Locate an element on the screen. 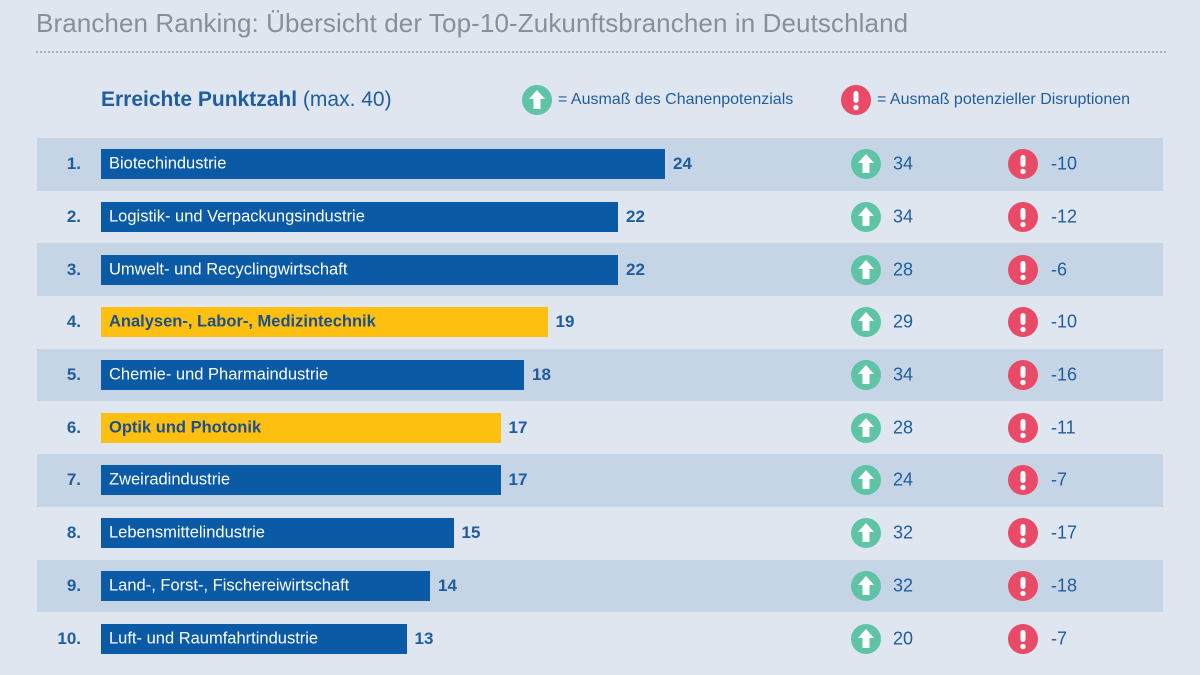 The image size is (1200, 675). industry-label: Umwelt- und Recyclingwirtschaft is located at coordinates (228, 269).